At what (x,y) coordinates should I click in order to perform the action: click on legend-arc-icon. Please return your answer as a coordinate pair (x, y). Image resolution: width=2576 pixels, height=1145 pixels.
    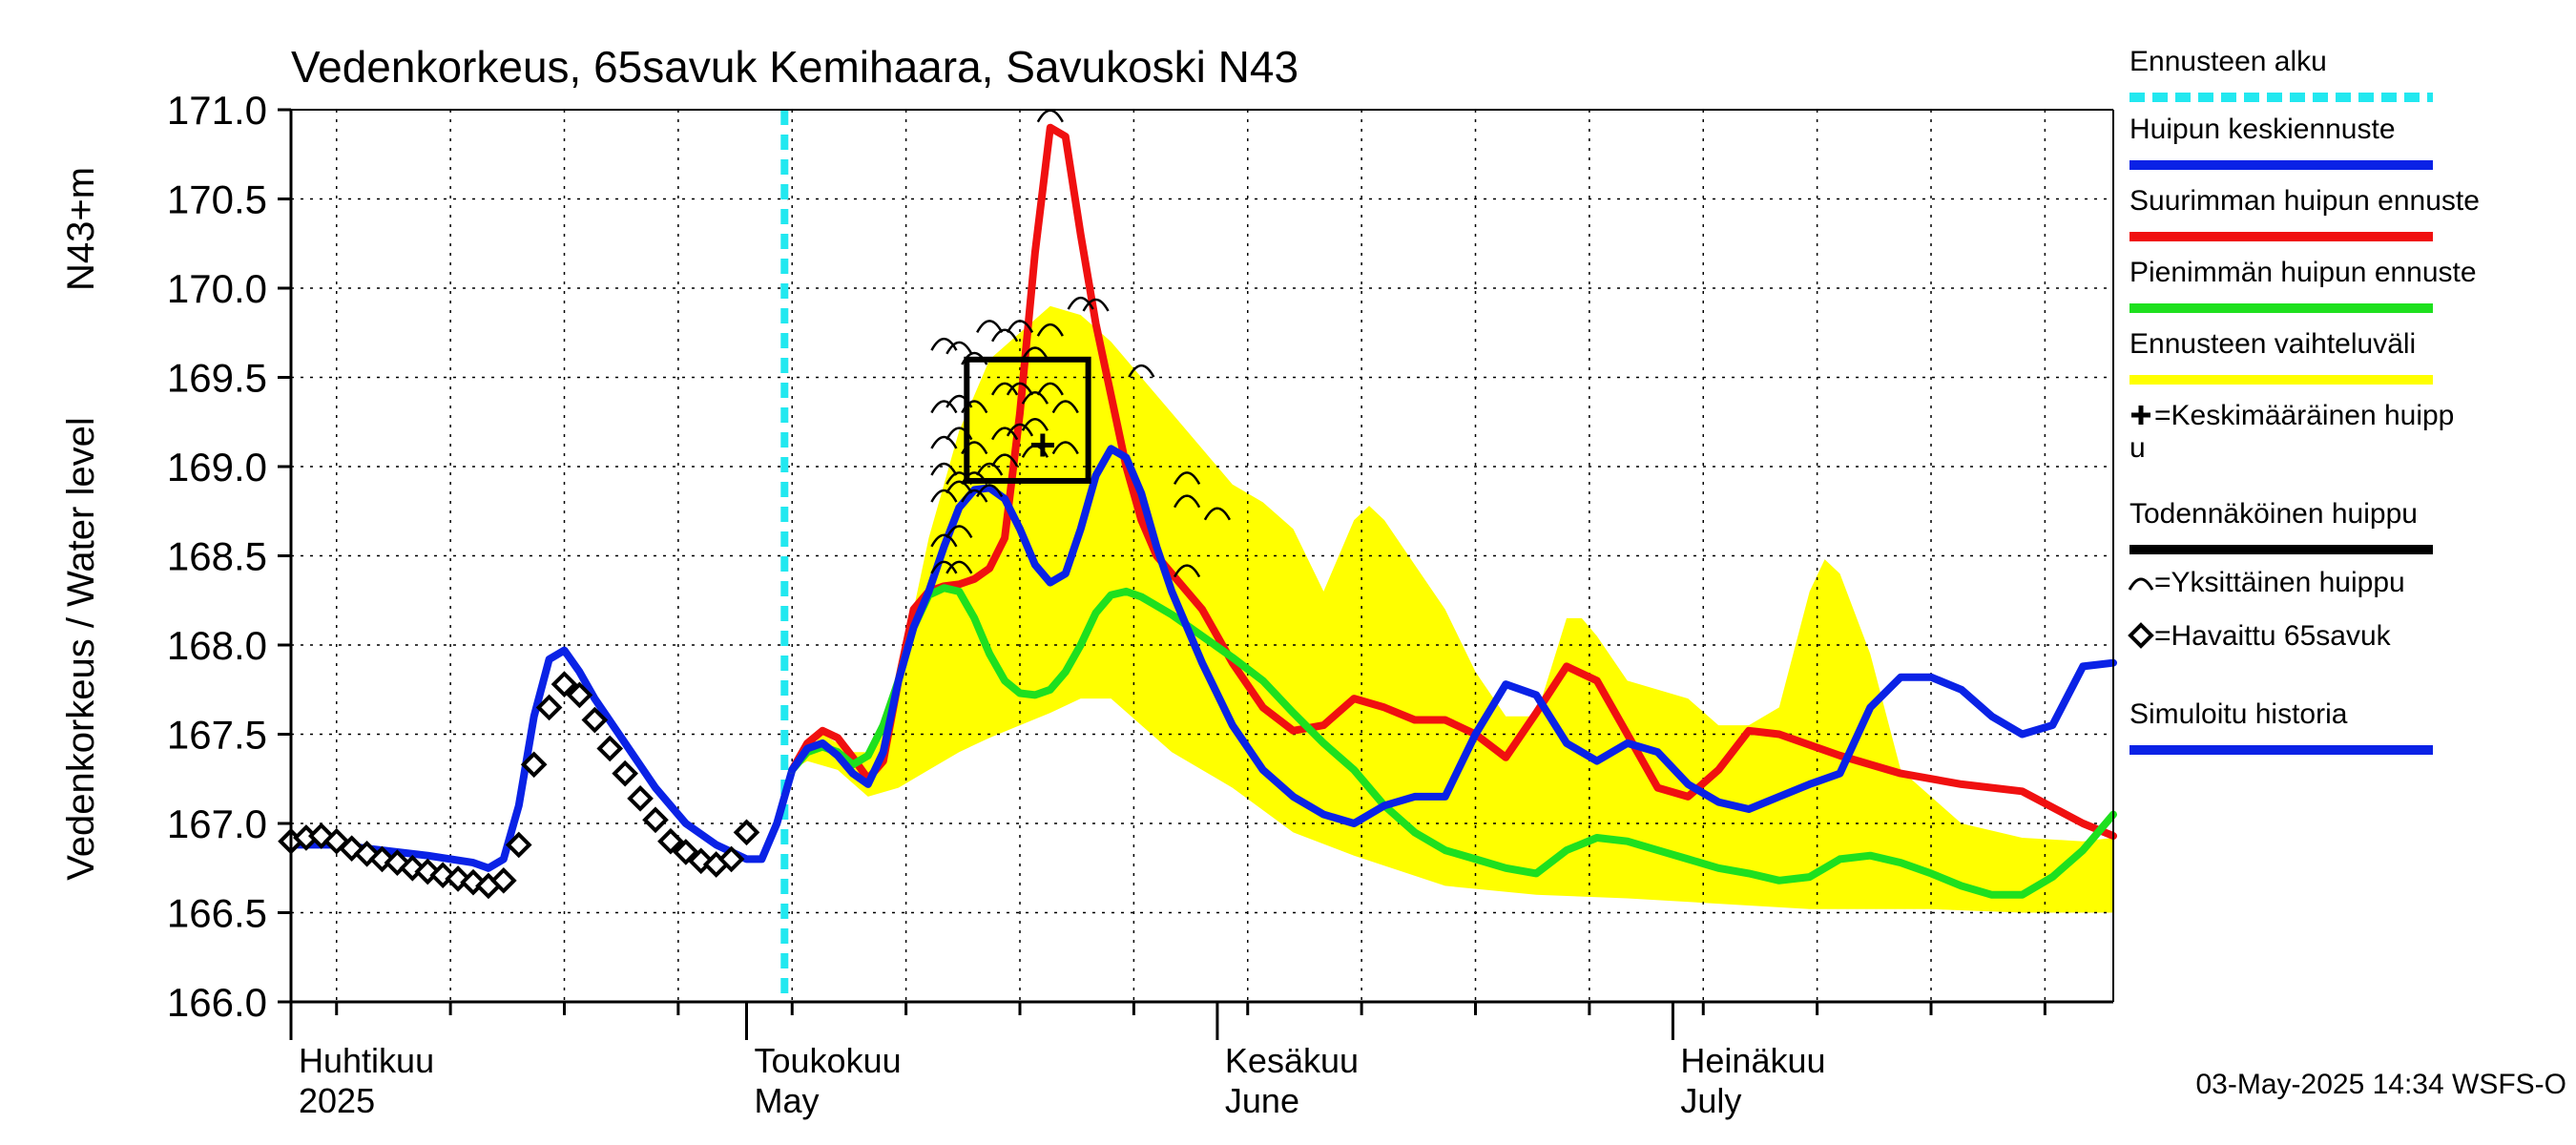
    Looking at the image, I should click on (2141, 584).